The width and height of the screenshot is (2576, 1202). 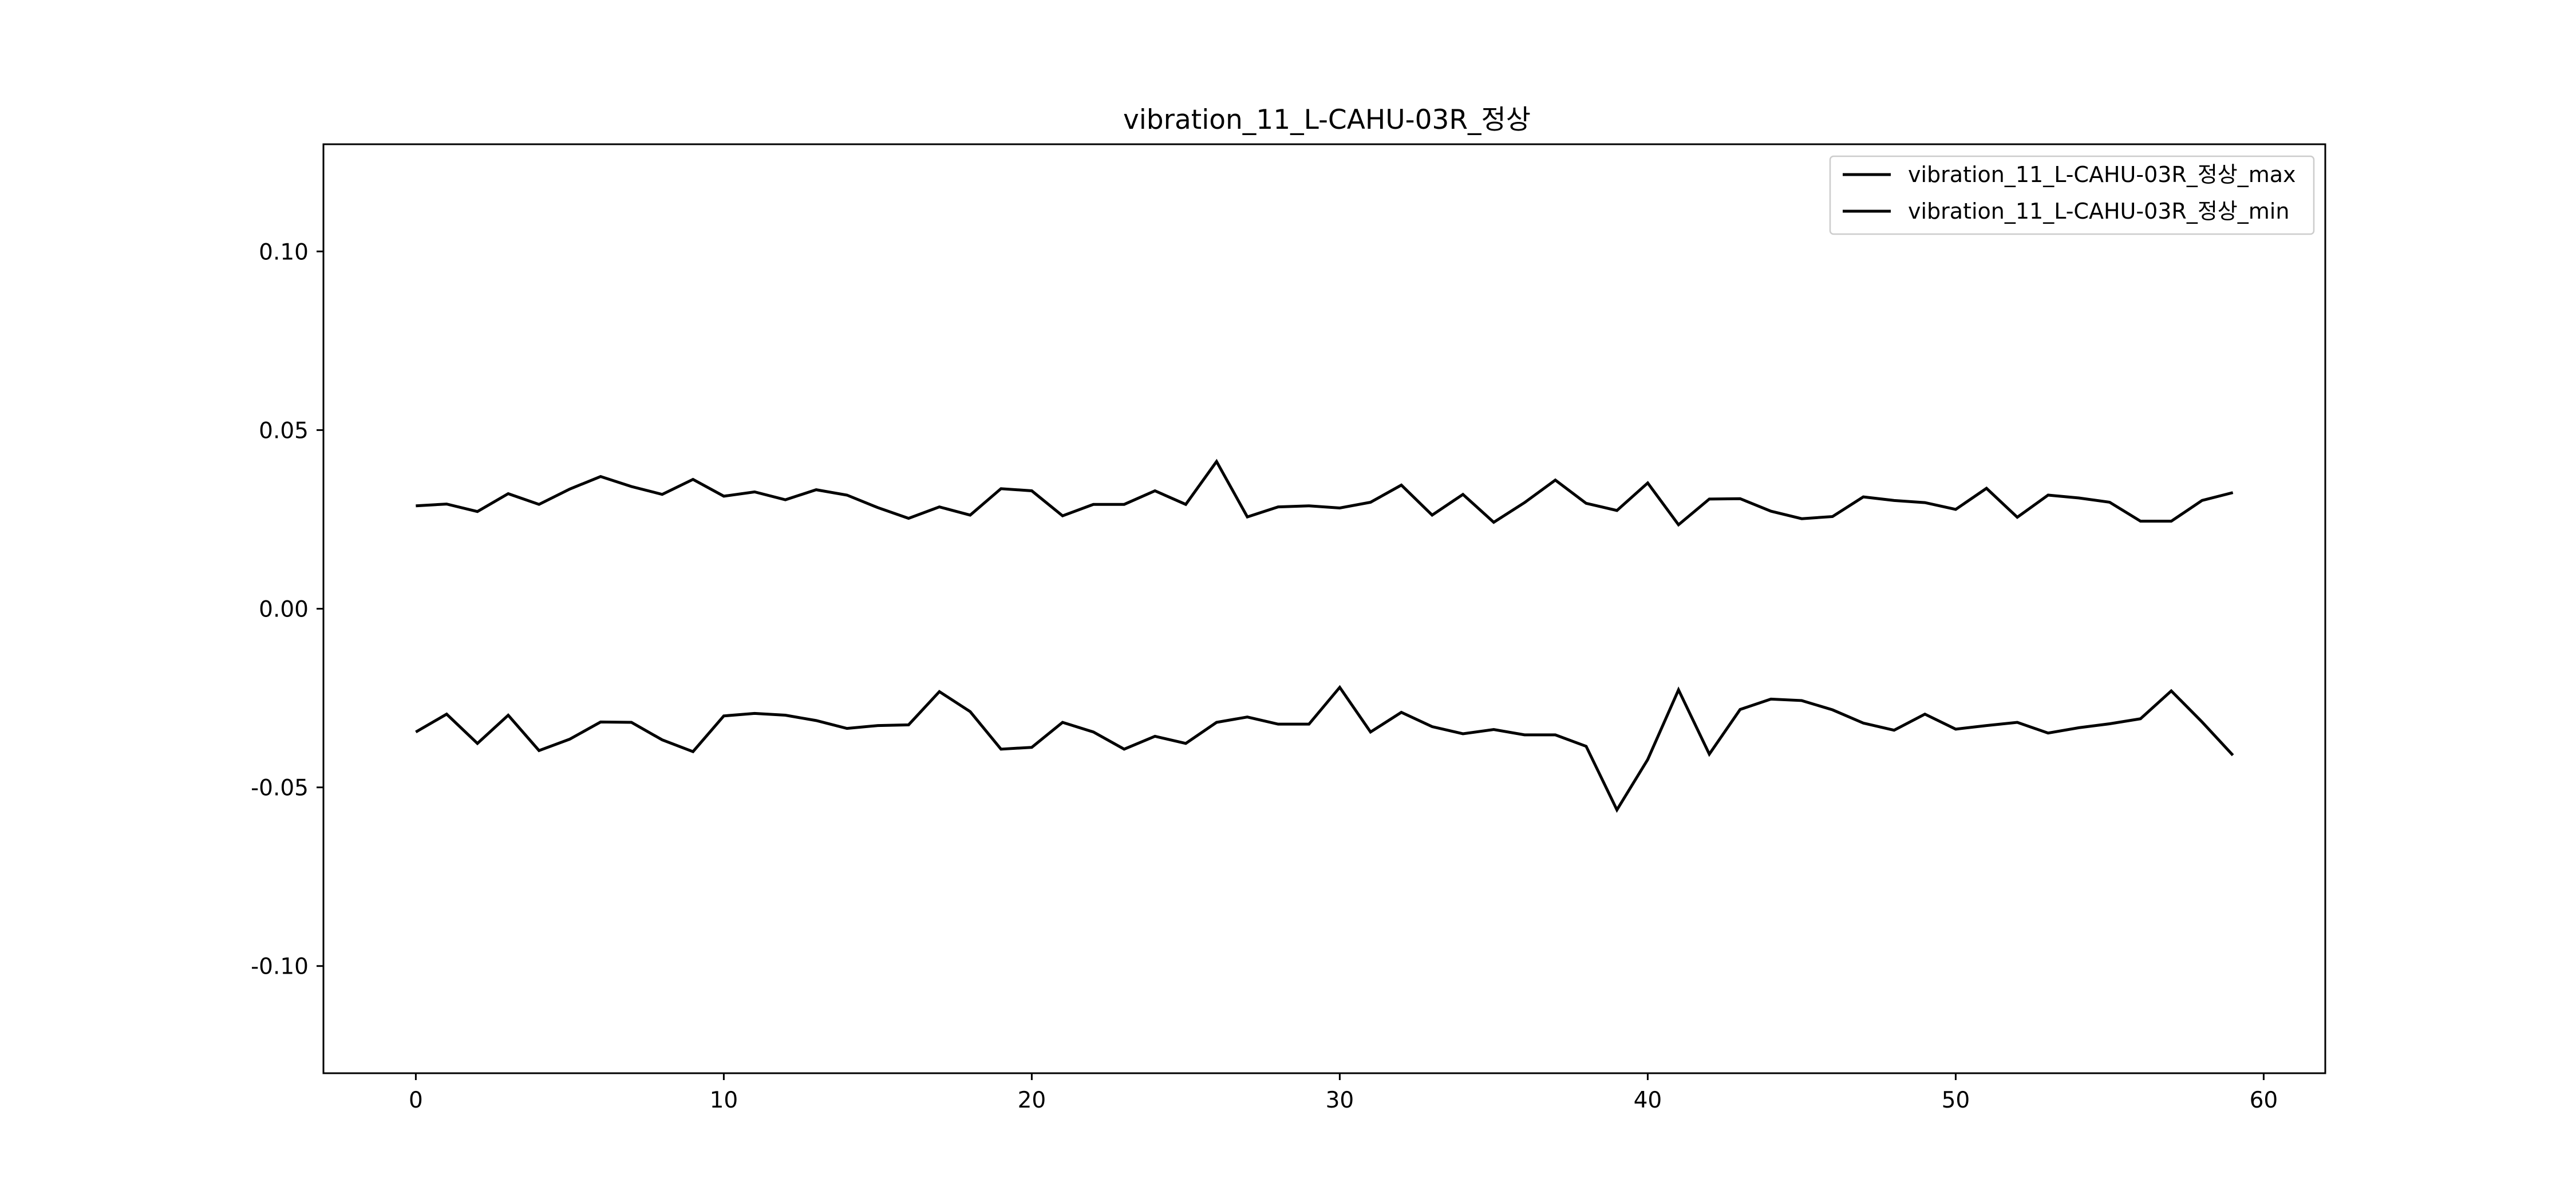 What do you see at coordinates (284, 431) in the screenshot?
I see `y-tick-label: 0.05` at bounding box center [284, 431].